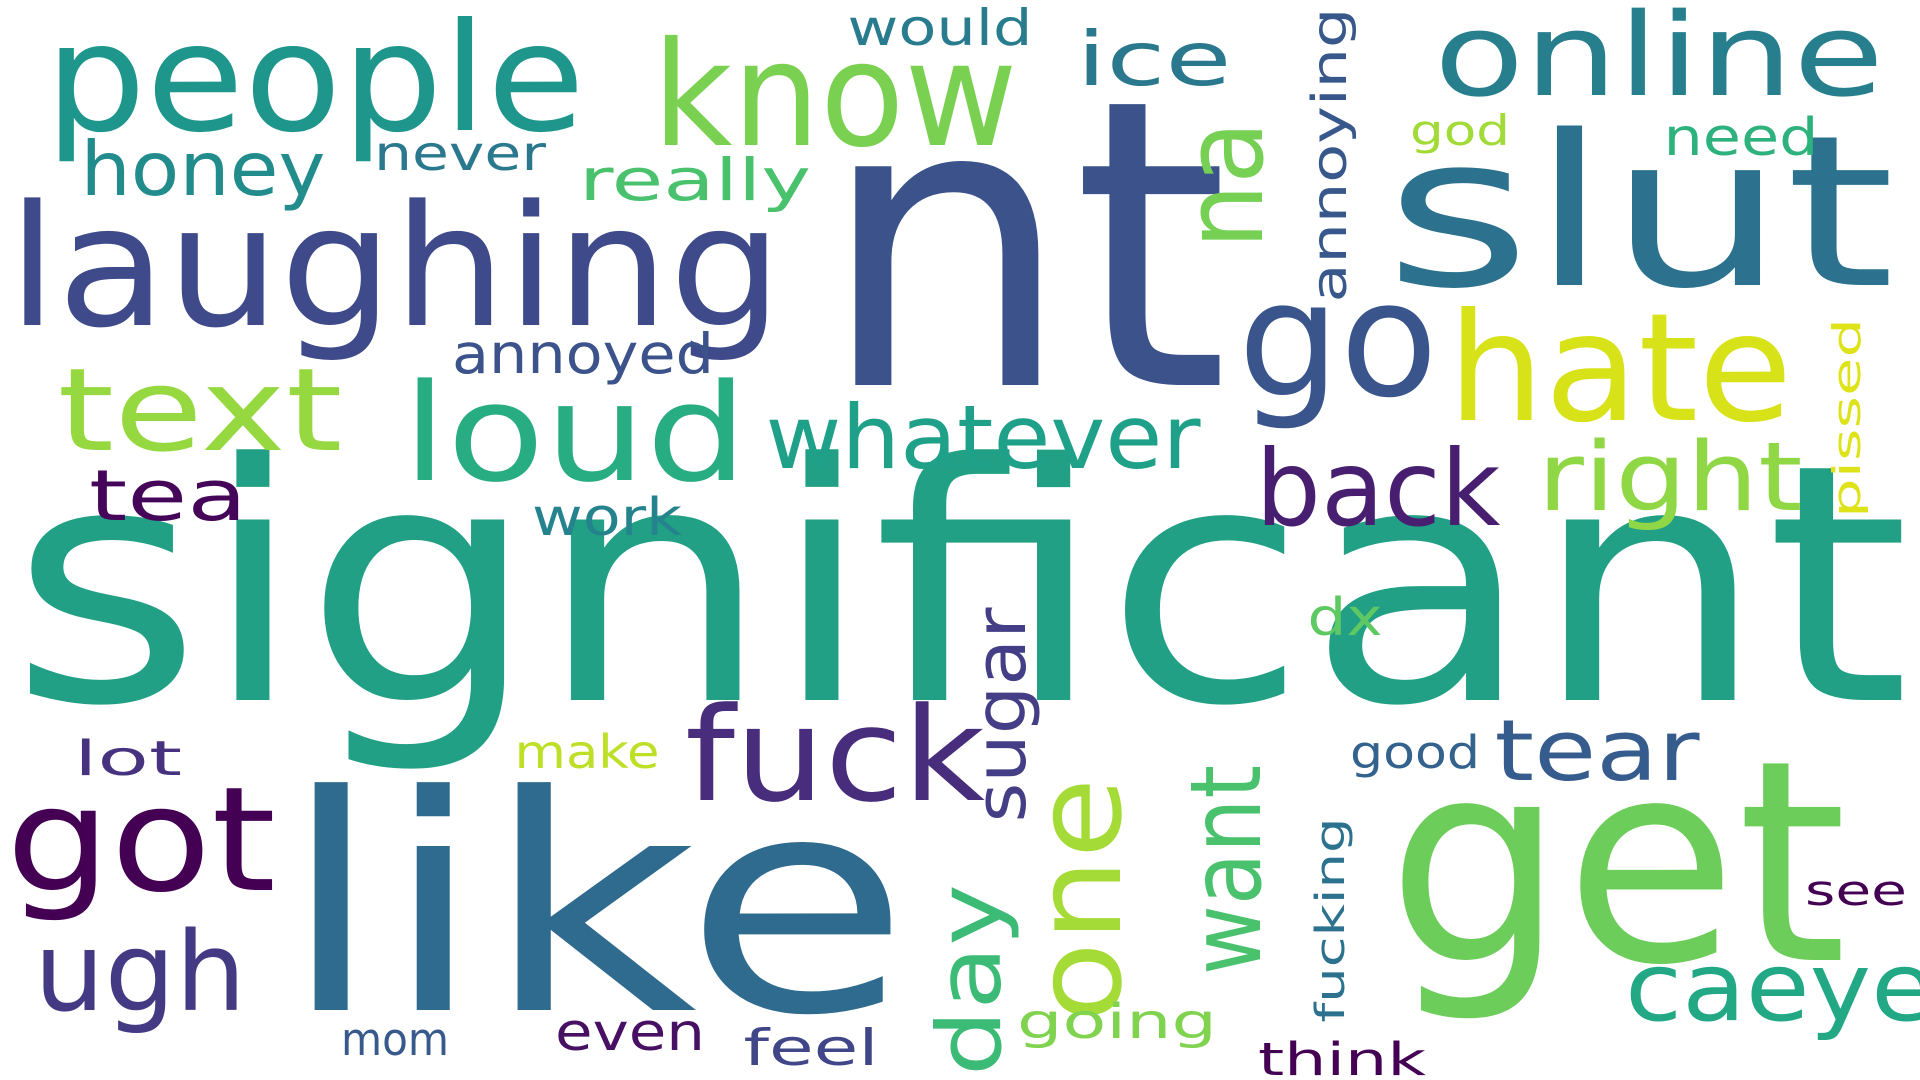 The width and height of the screenshot is (1920, 1080). I want to click on word-make: make, so click(587, 752).